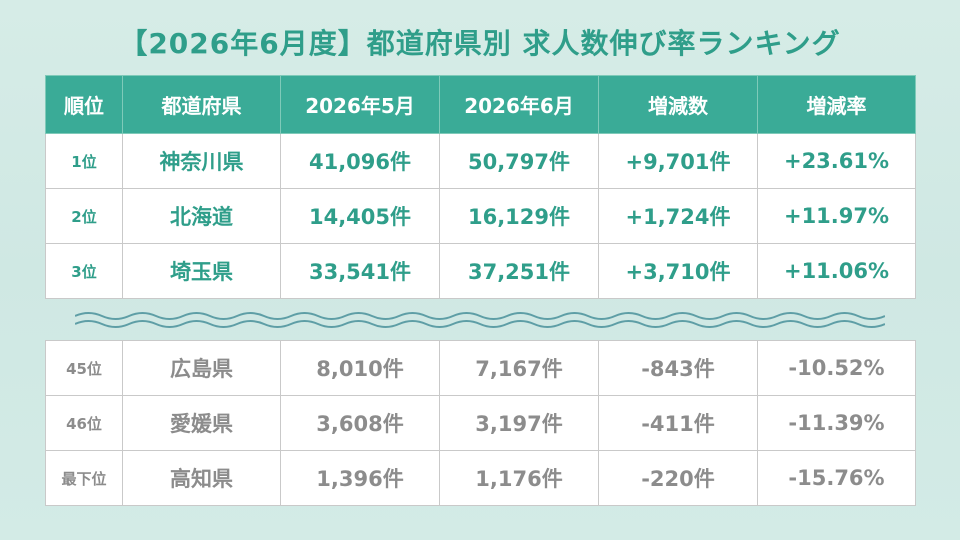 The height and width of the screenshot is (540, 960). What do you see at coordinates (836, 104) in the screenshot?
I see `header-rate: 増減率` at bounding box center [836, 104].